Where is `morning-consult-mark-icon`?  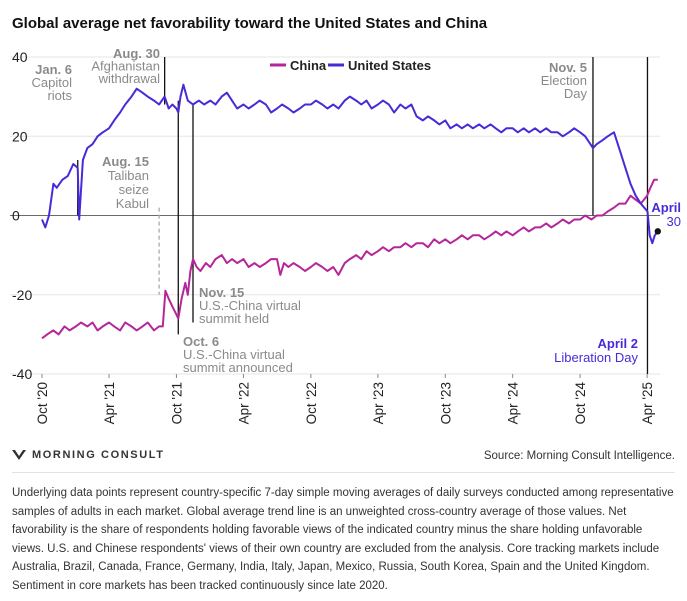 morning-consult-mark-icon is located at coordinates (19, 455).